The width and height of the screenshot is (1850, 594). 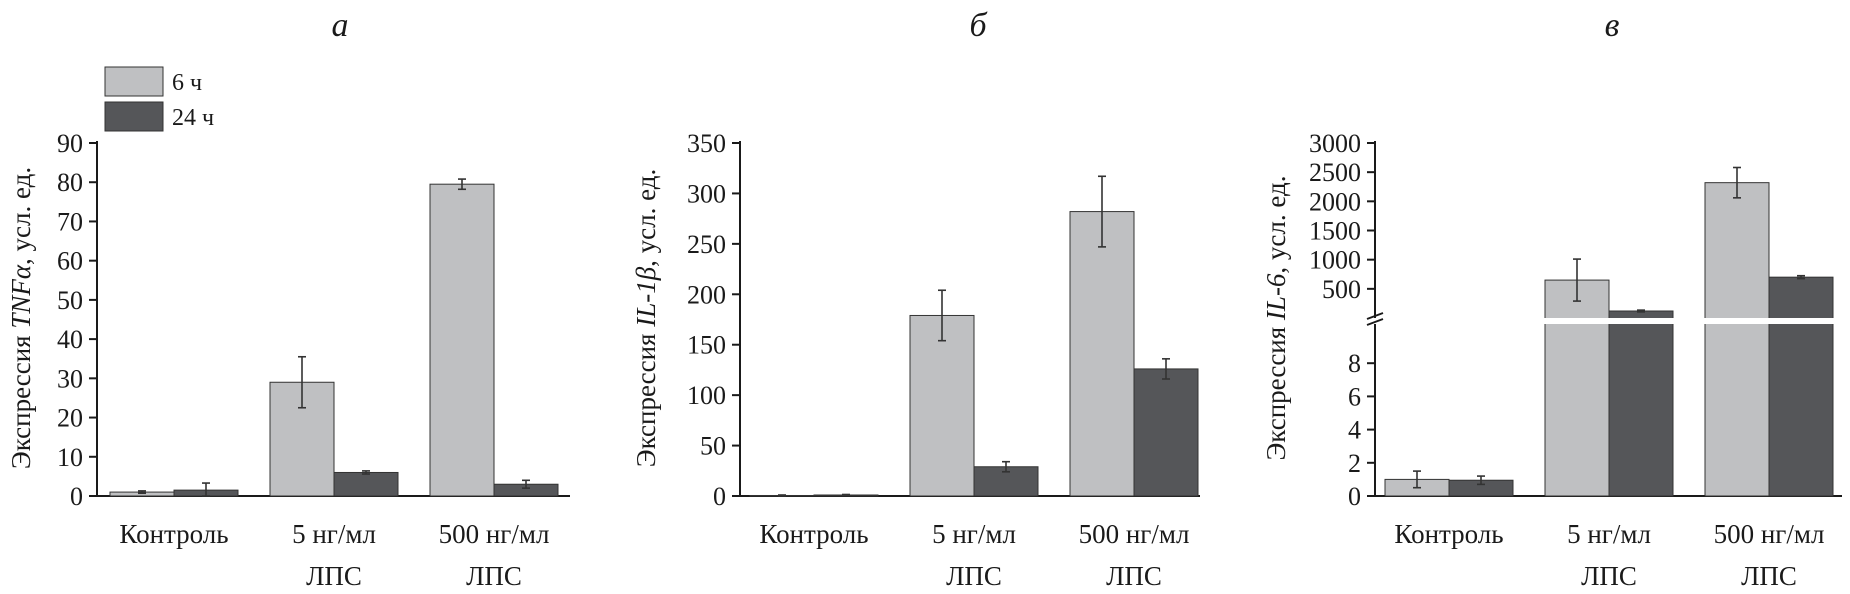 What do you see at coordinates (134, 116) in the screenshot?
I see `legend-swatch-24h` at bounding box center [134, 116].